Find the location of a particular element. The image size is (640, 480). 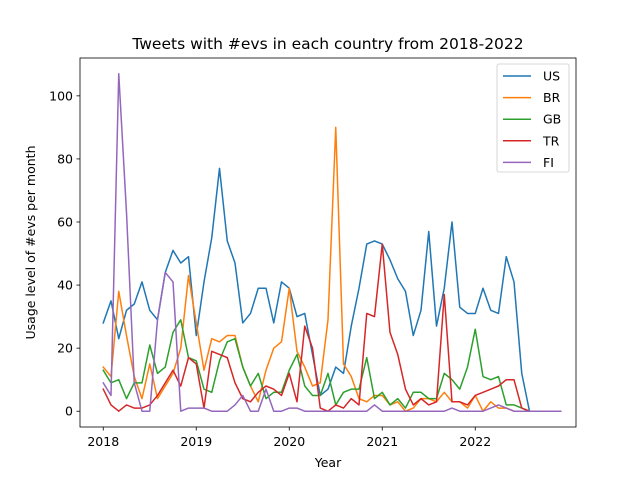

x-tick-label: 2021 is located at coordinates (382, 441).